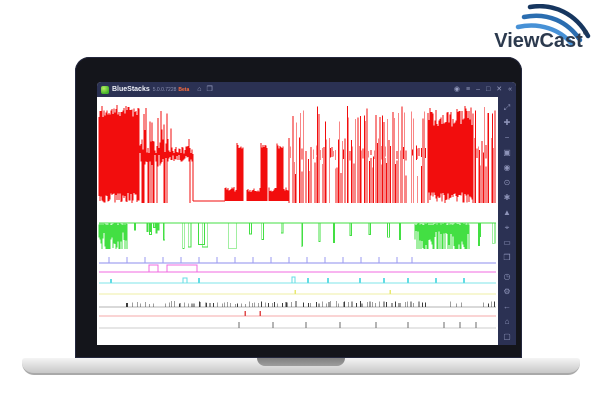 This screenshot has height=414, width=602. I want to click on brand-name: ViewCast®, so click(541, 41).